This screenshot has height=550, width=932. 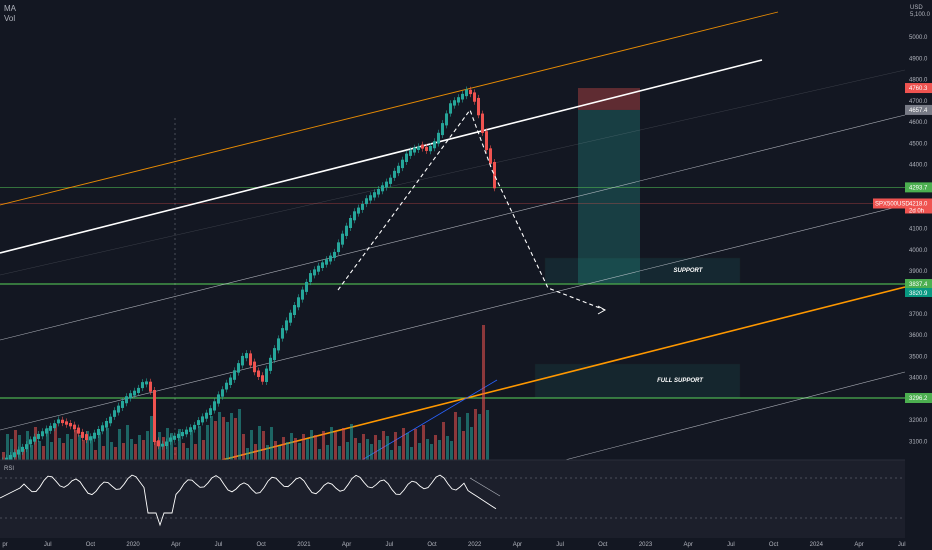 I want to click on current-price-tag-box, so click(x=918, y=206).